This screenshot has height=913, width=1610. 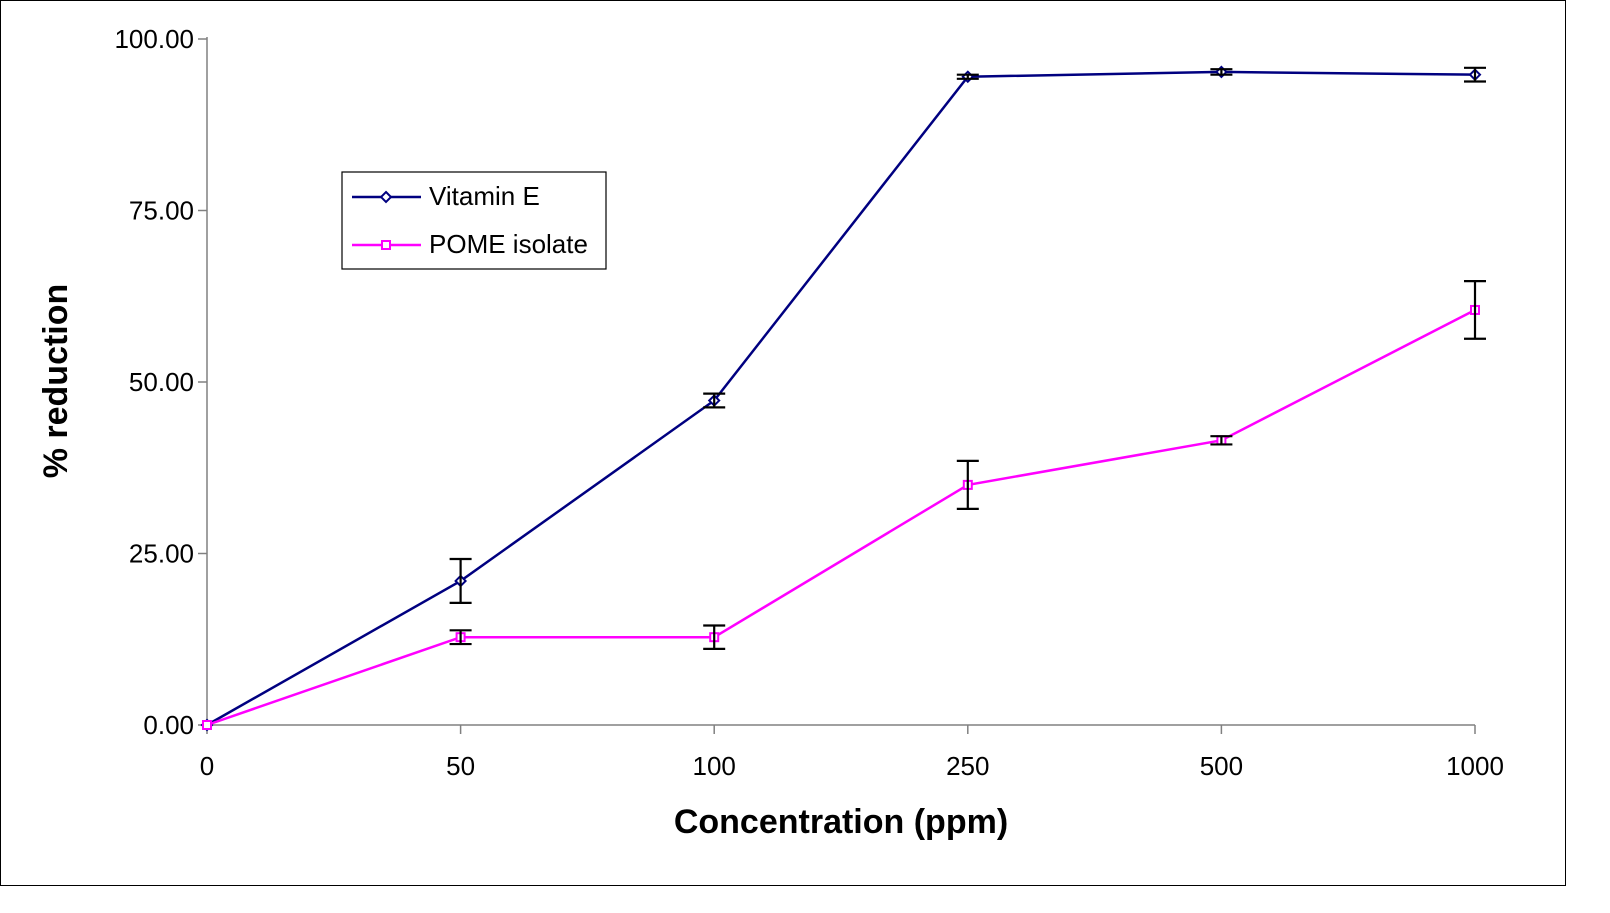 I want to click on y-tick-label: 0.00, so click(x=168, y=725).